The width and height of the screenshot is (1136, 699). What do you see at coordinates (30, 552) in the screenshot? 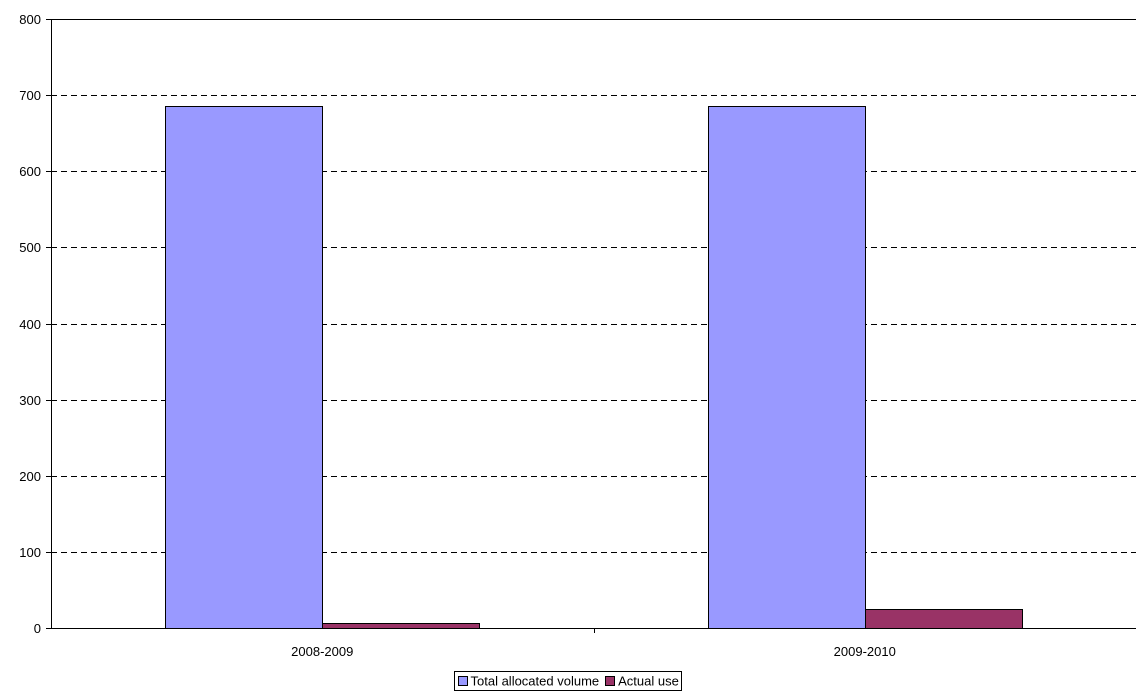
I see `y-tick-label-100: 100` at bounding box center [30, 552].